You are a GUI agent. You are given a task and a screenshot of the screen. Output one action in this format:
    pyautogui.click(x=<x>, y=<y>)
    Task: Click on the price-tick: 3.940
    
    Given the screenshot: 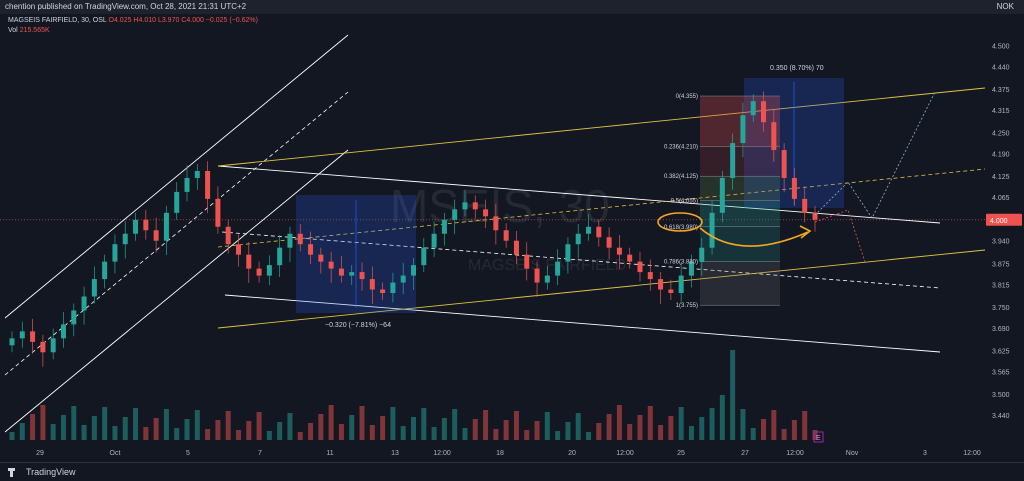 What is the action you would take?
    pyautogui.click(x=1001, y=242)
    